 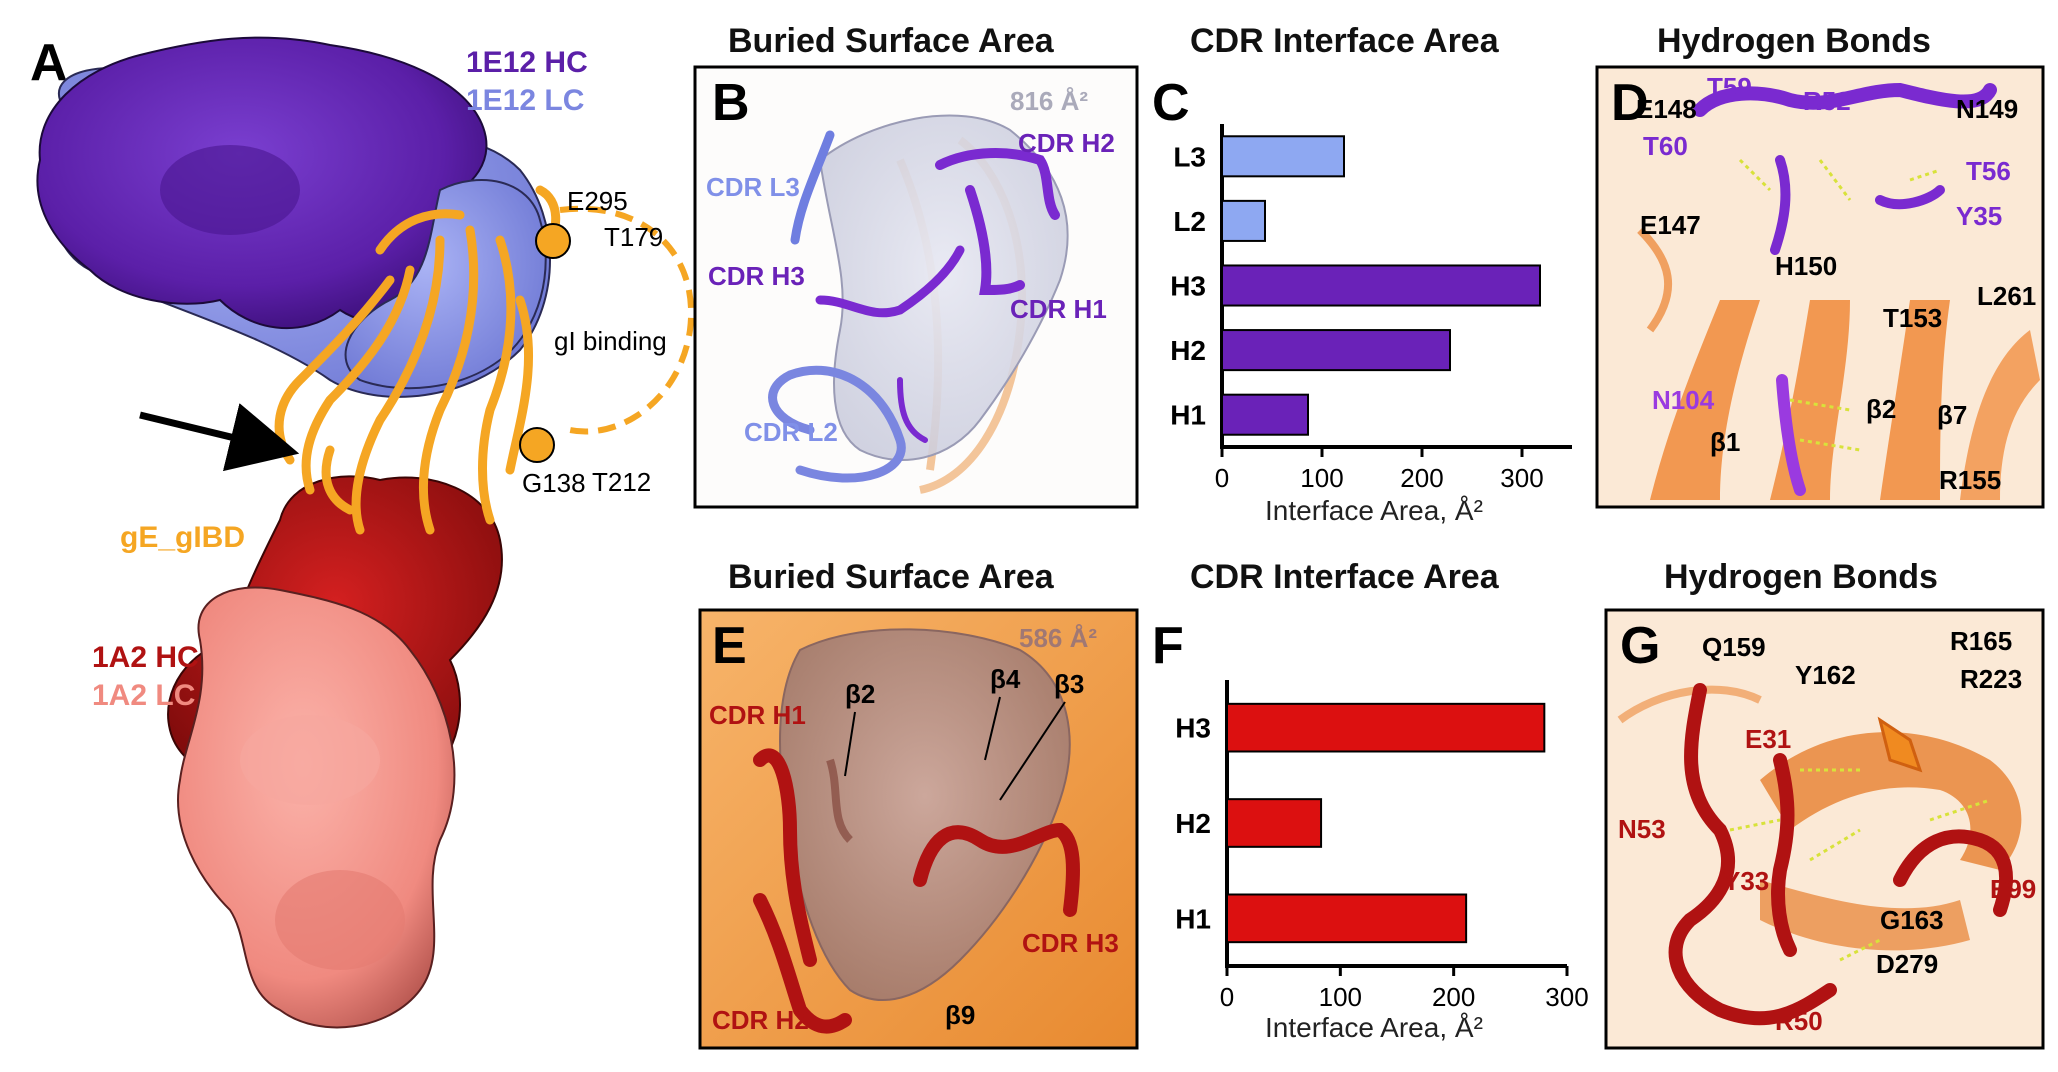 What do you see at coordinates (1168, 646) in the screenshot?
I see `panel-f-letter: F` at bounding box center [1168, 646].